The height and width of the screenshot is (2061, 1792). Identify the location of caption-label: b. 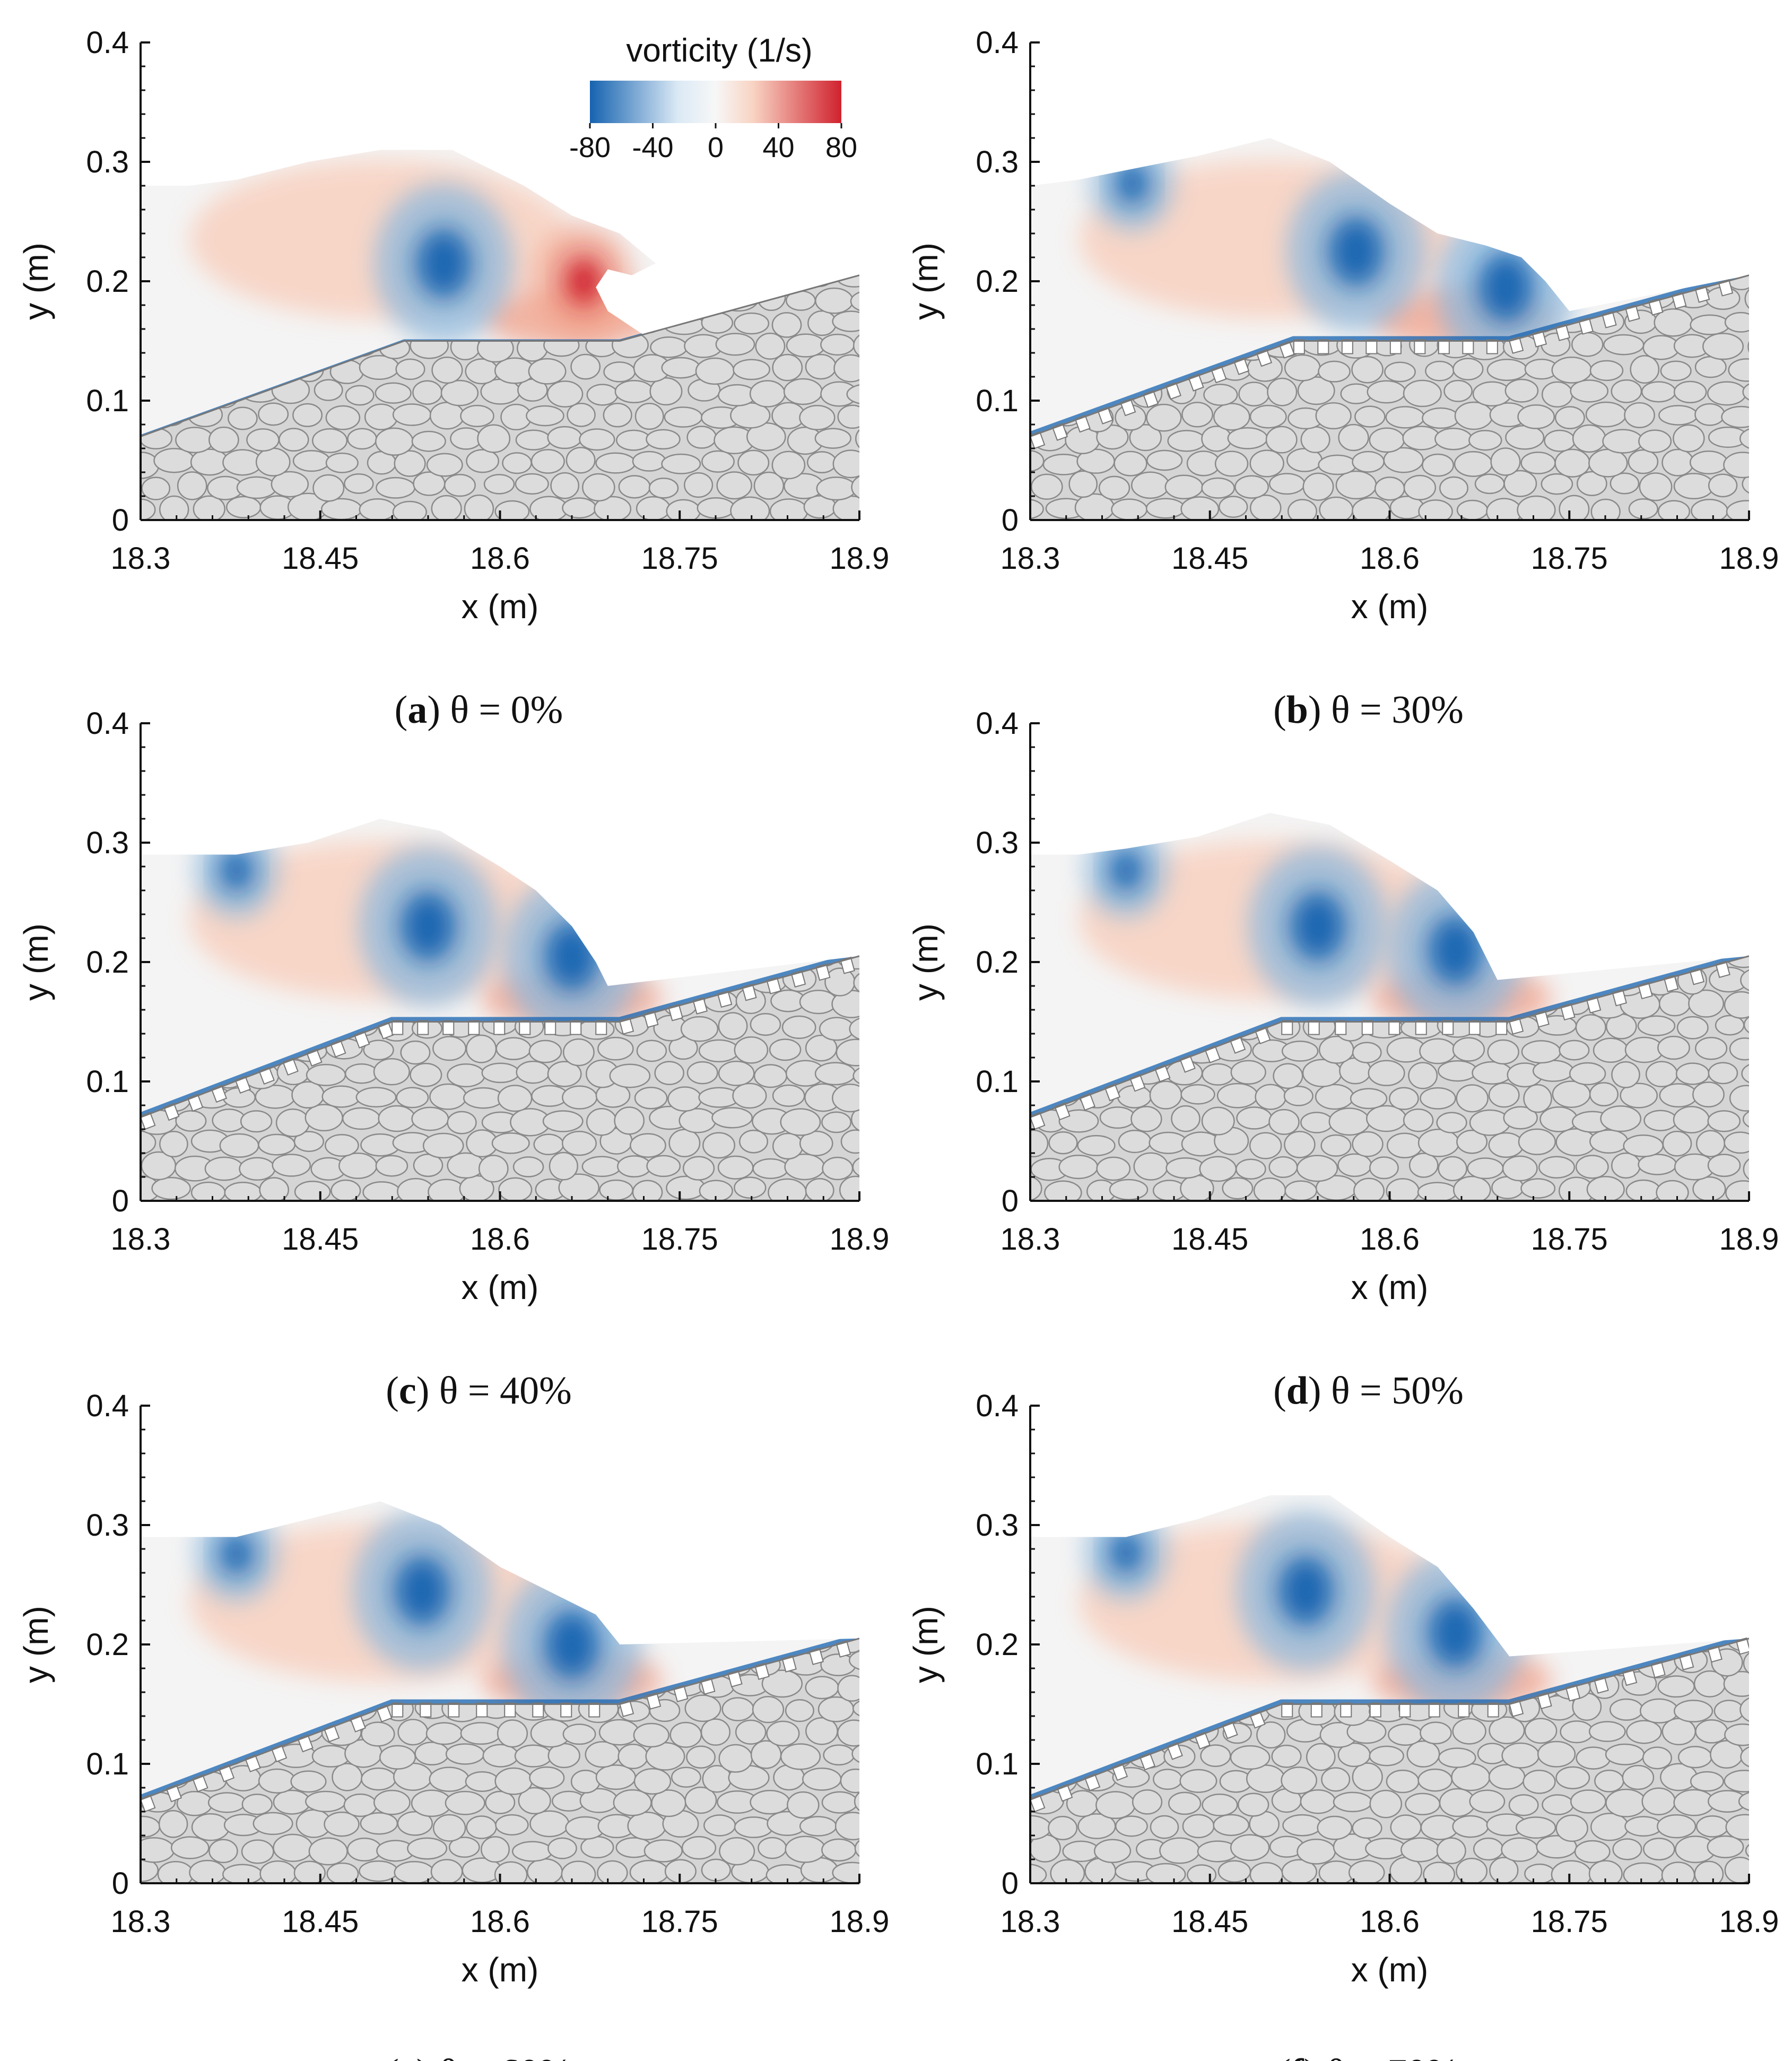
(1297, 710).